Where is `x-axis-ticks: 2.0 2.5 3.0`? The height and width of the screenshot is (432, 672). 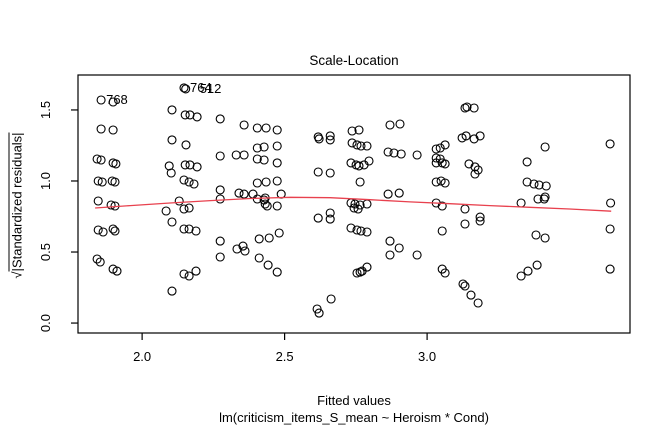
x-axis-ticks: 2.0 2.5 3.0 is located at coordinates (284, 348).